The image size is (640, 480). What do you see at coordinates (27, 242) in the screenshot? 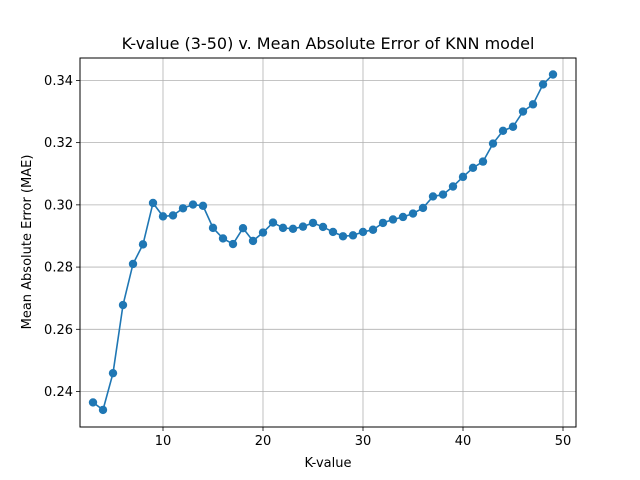
I see `y-axis-label: Mean Absolute Error (MAE)` at bounding box center [27, 242].